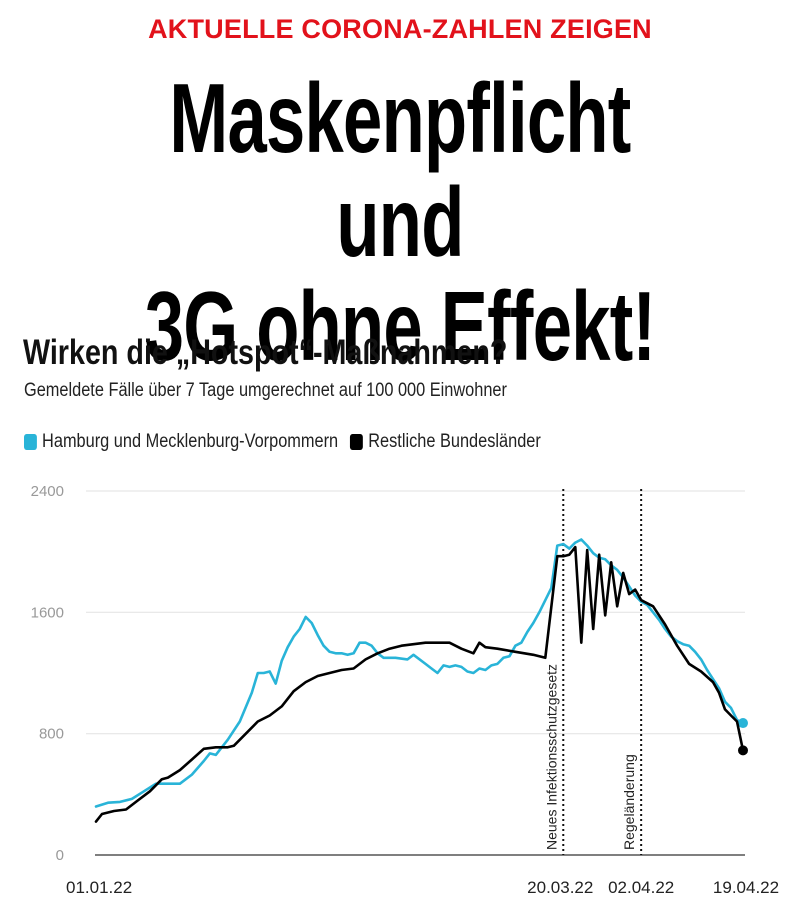  I want to click on annotation-label: Neues Infektionsschutzgesetz, so click(551, 757).